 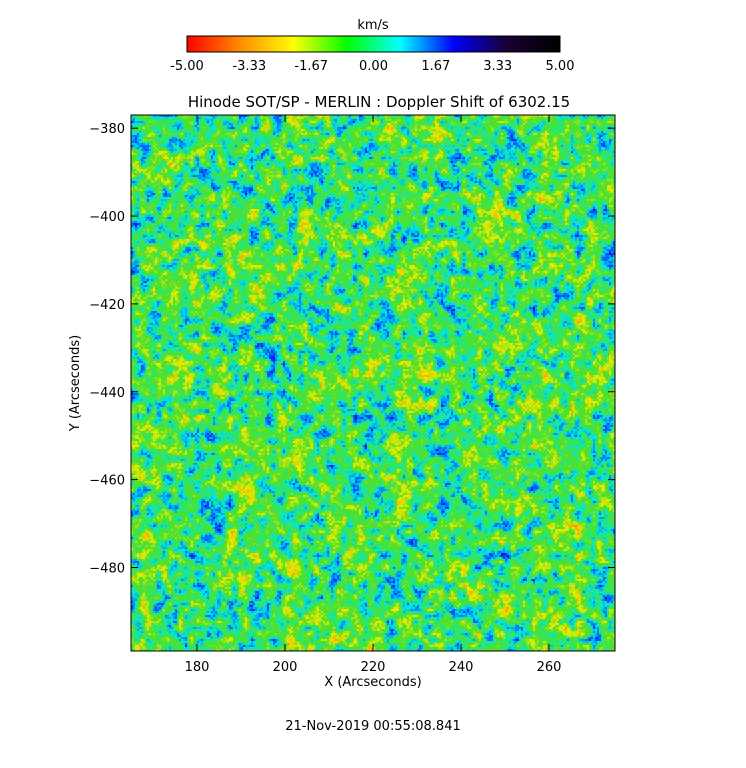 What do you see at coordinates (373, 44) in the screenshot?
I see `colorbar` at bounding box center [373, 44].